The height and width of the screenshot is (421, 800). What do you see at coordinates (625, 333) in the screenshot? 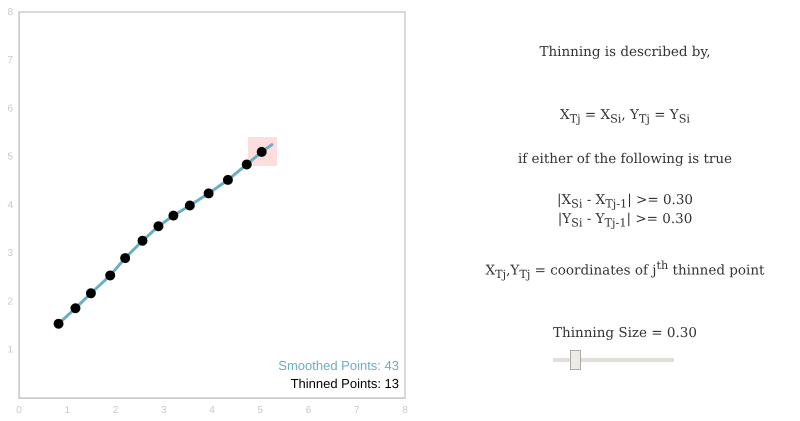
I see `text: Thinning Size = 0.30` at bounding box center [625, 333].